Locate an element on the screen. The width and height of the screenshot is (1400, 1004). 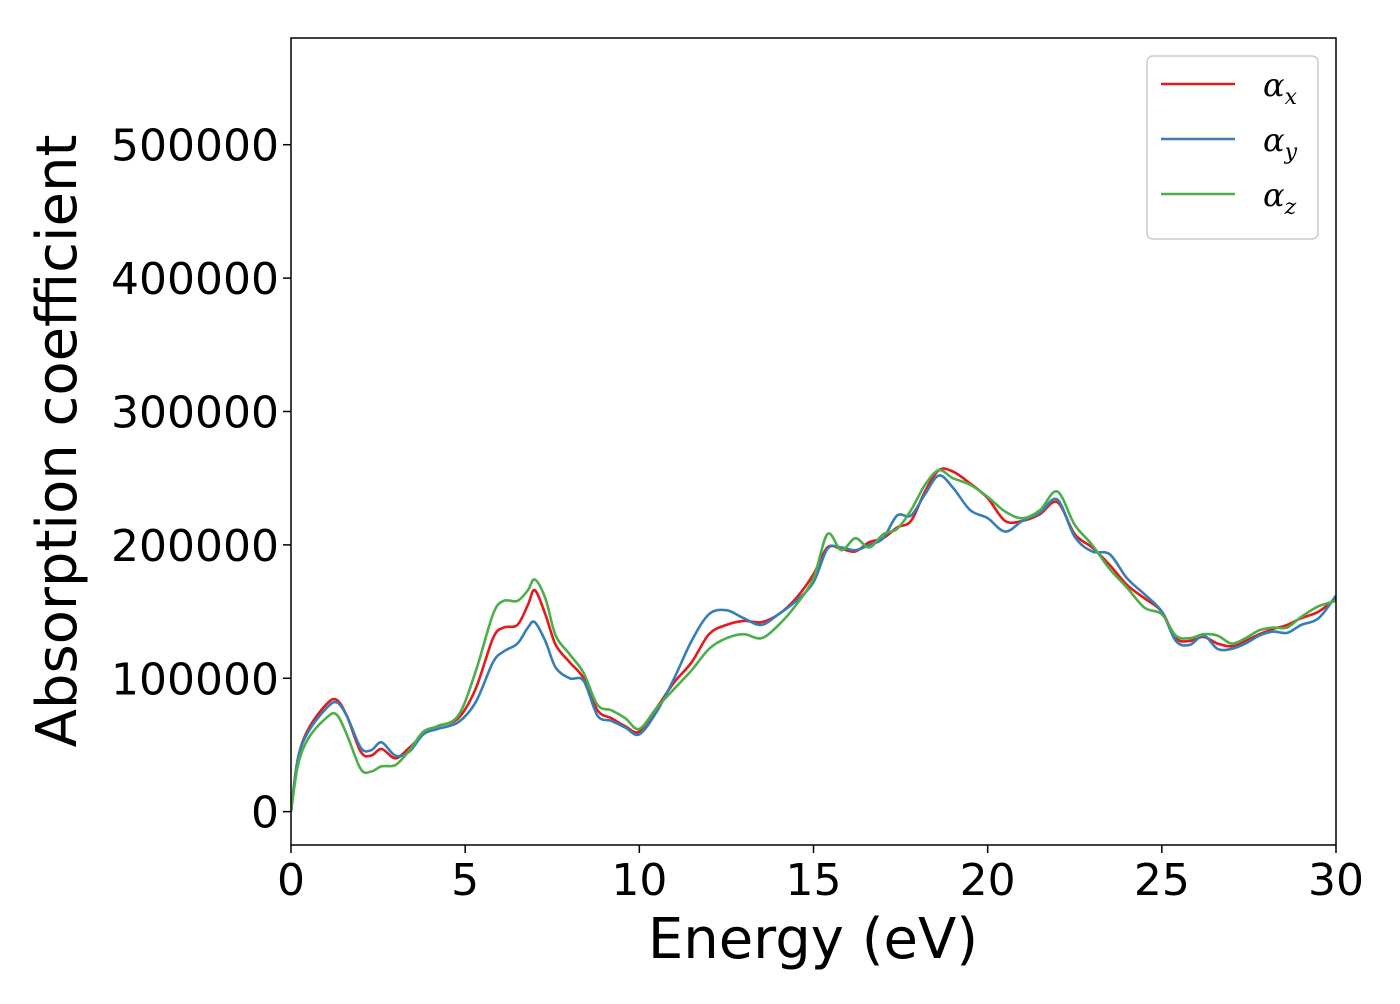
y-tick-label: 0 is located at coordinates (265, 813).